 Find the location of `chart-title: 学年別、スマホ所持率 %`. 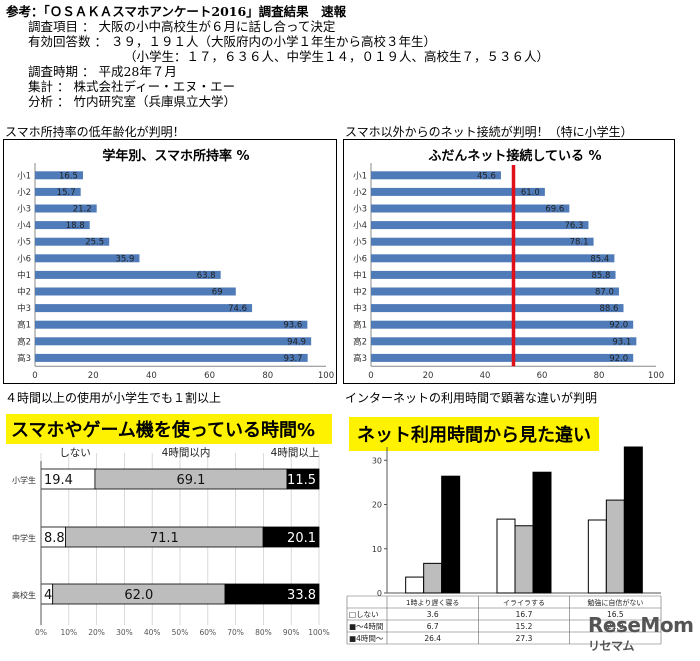

chart-title: 学年別、スマホ所持率 % is located at coordinates (175, 156).